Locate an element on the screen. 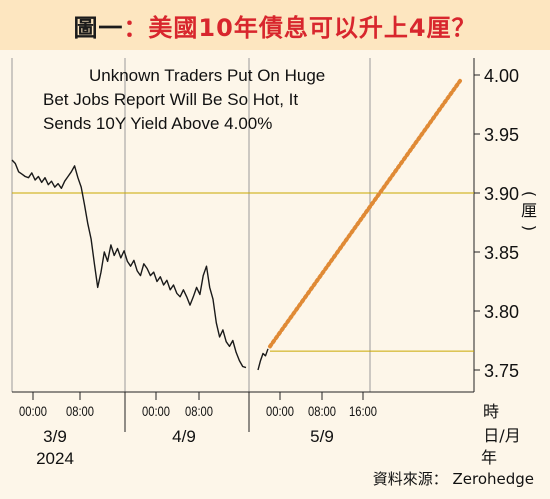 The width and height of the screenshot is (550, 499). y-tick-label: 3.80 is located at coordinates (501, 312).